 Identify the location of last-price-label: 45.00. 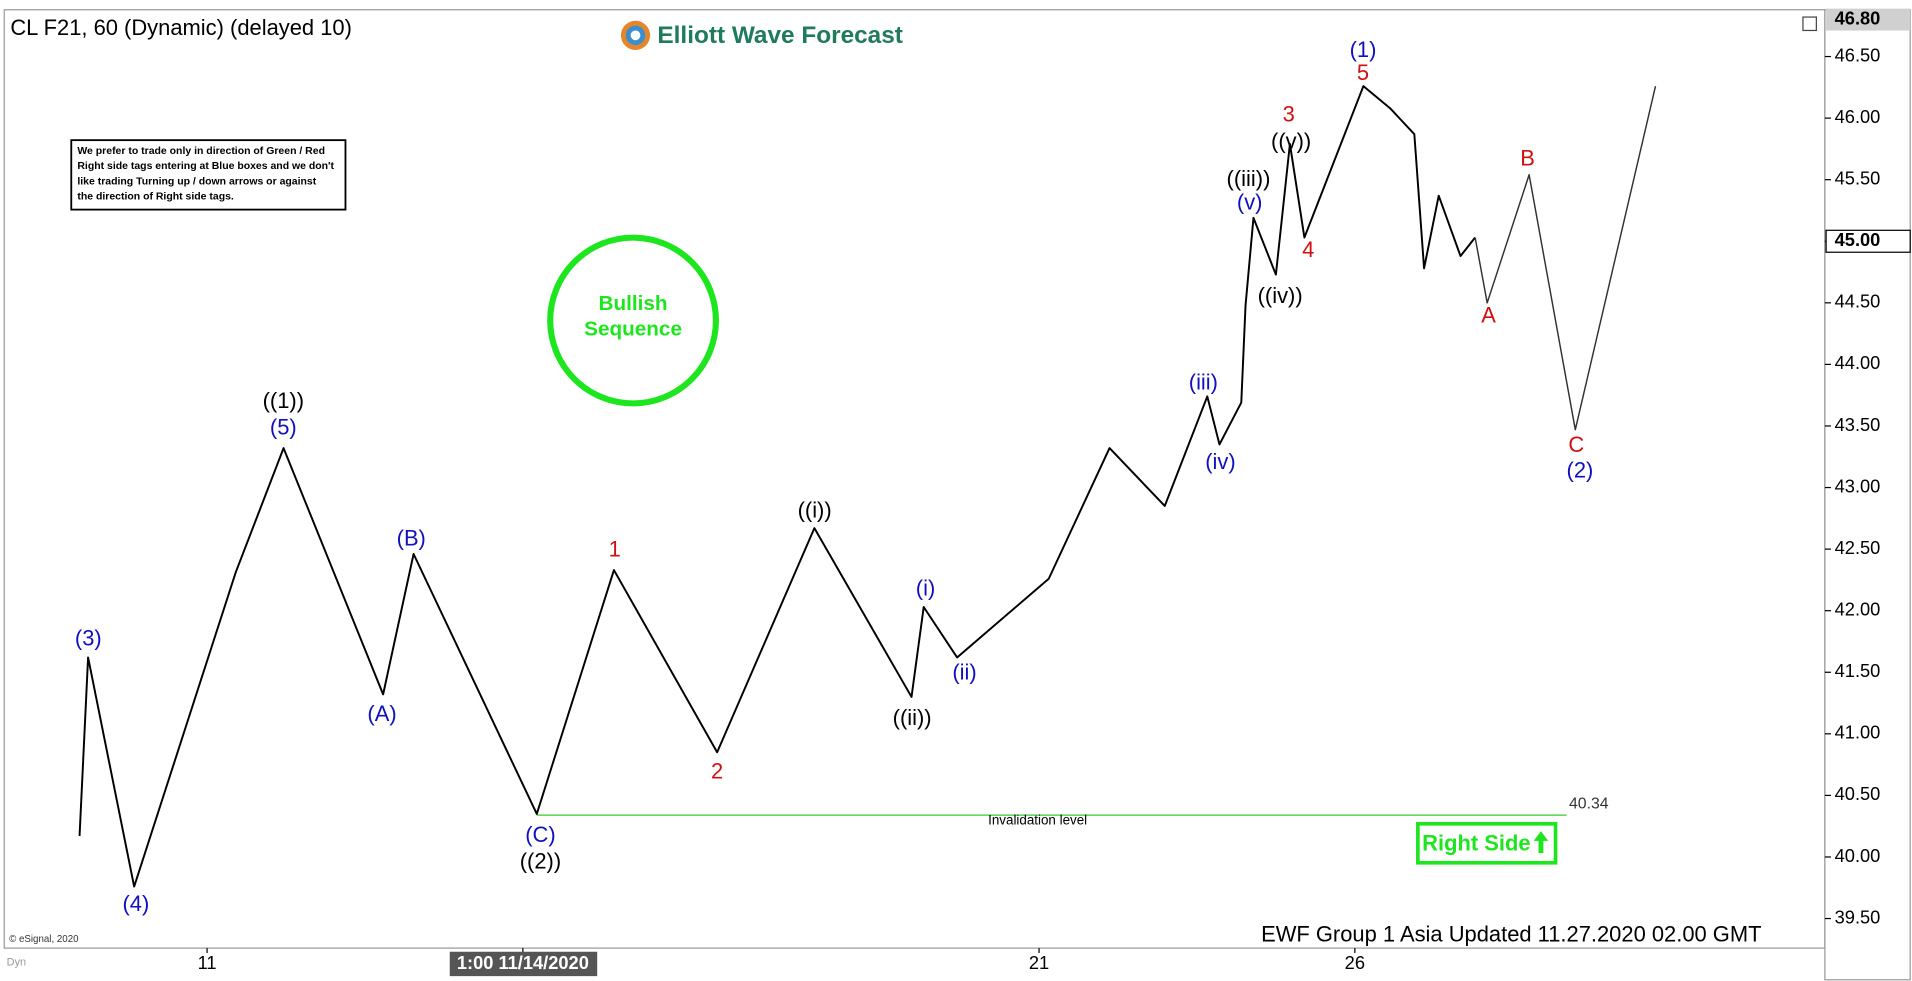
(1858, 239).